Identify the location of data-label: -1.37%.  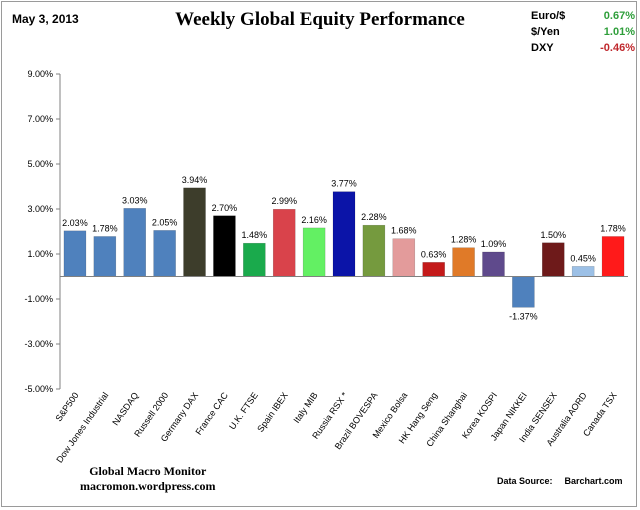
(523, 316).